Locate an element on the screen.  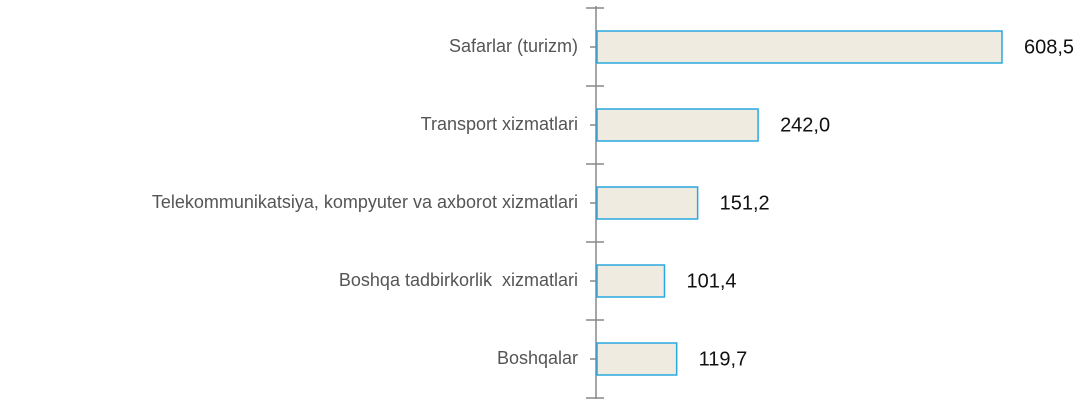
value-label: 608,5 is located at coordinates (1049, 47).